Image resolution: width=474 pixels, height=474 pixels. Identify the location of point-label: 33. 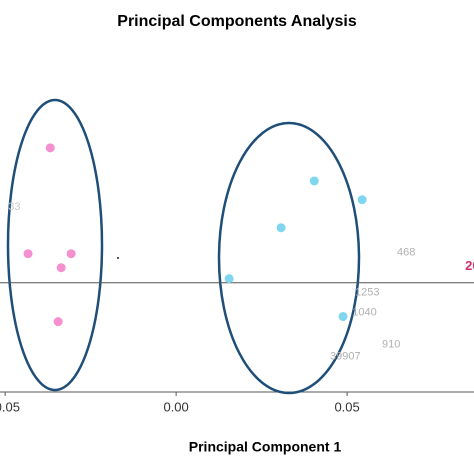
(14, 207).